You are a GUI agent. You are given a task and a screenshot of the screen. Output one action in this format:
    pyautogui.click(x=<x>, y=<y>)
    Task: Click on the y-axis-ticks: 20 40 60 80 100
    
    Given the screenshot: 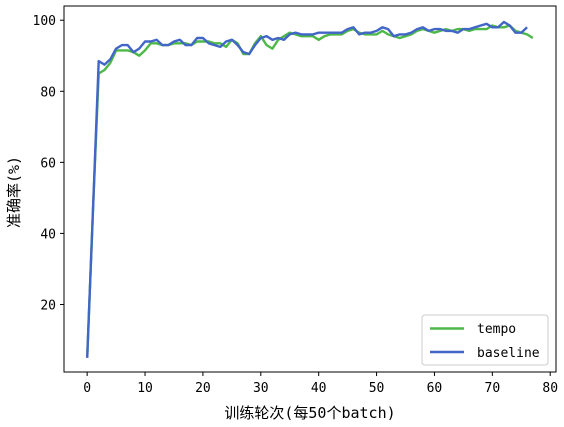 What is the action you would take?
    pyautogui.click(x=48, y=163)
    